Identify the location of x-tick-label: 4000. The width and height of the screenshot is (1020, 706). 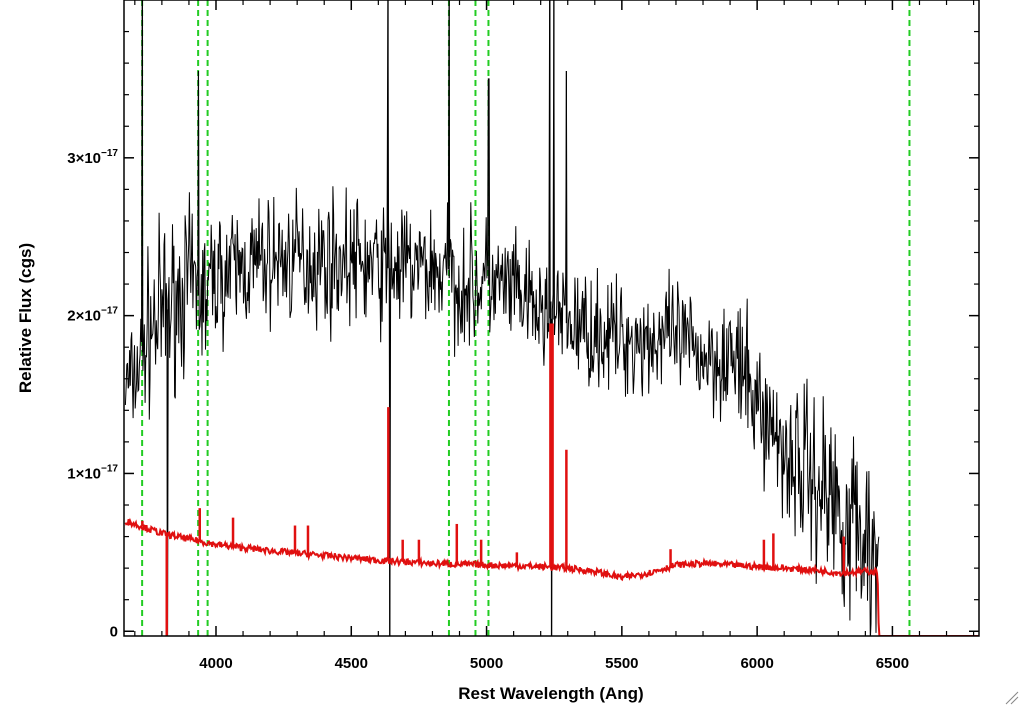
(215, 663).